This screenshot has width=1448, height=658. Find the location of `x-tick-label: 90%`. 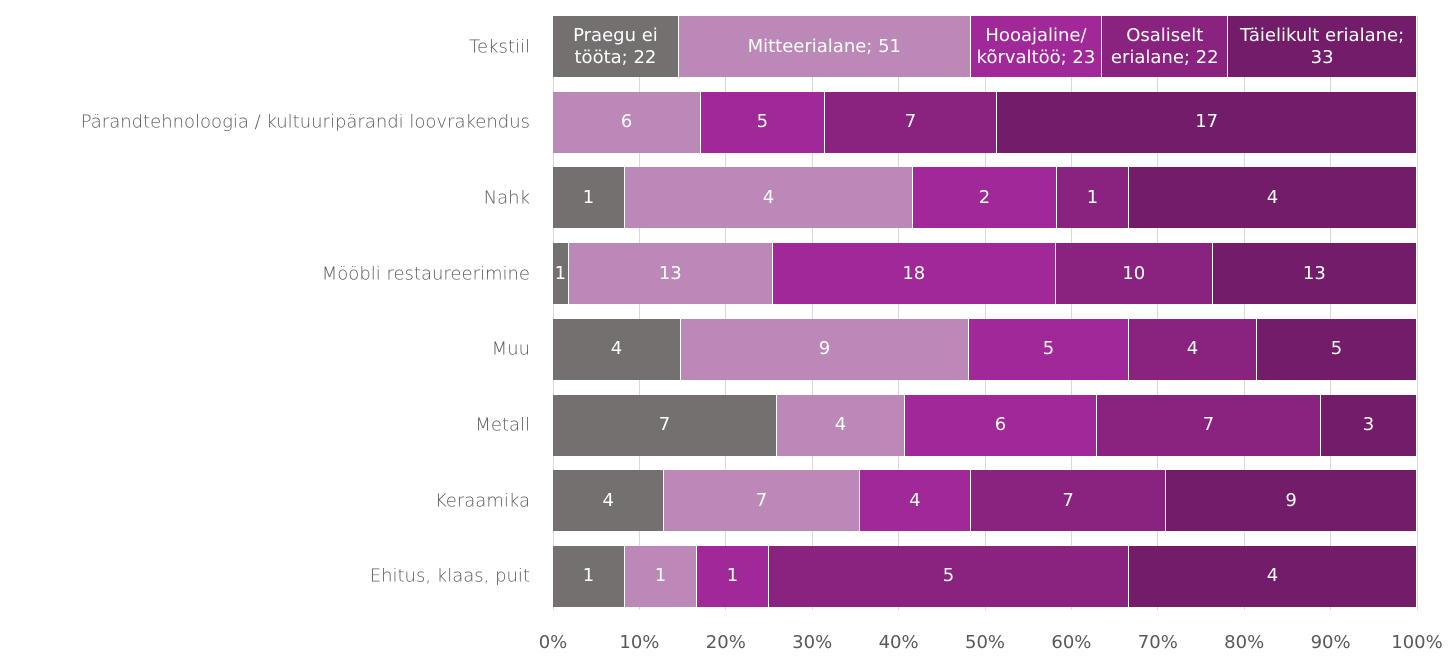

x-tick-label: 90% is located at coordinates (1330, 642).